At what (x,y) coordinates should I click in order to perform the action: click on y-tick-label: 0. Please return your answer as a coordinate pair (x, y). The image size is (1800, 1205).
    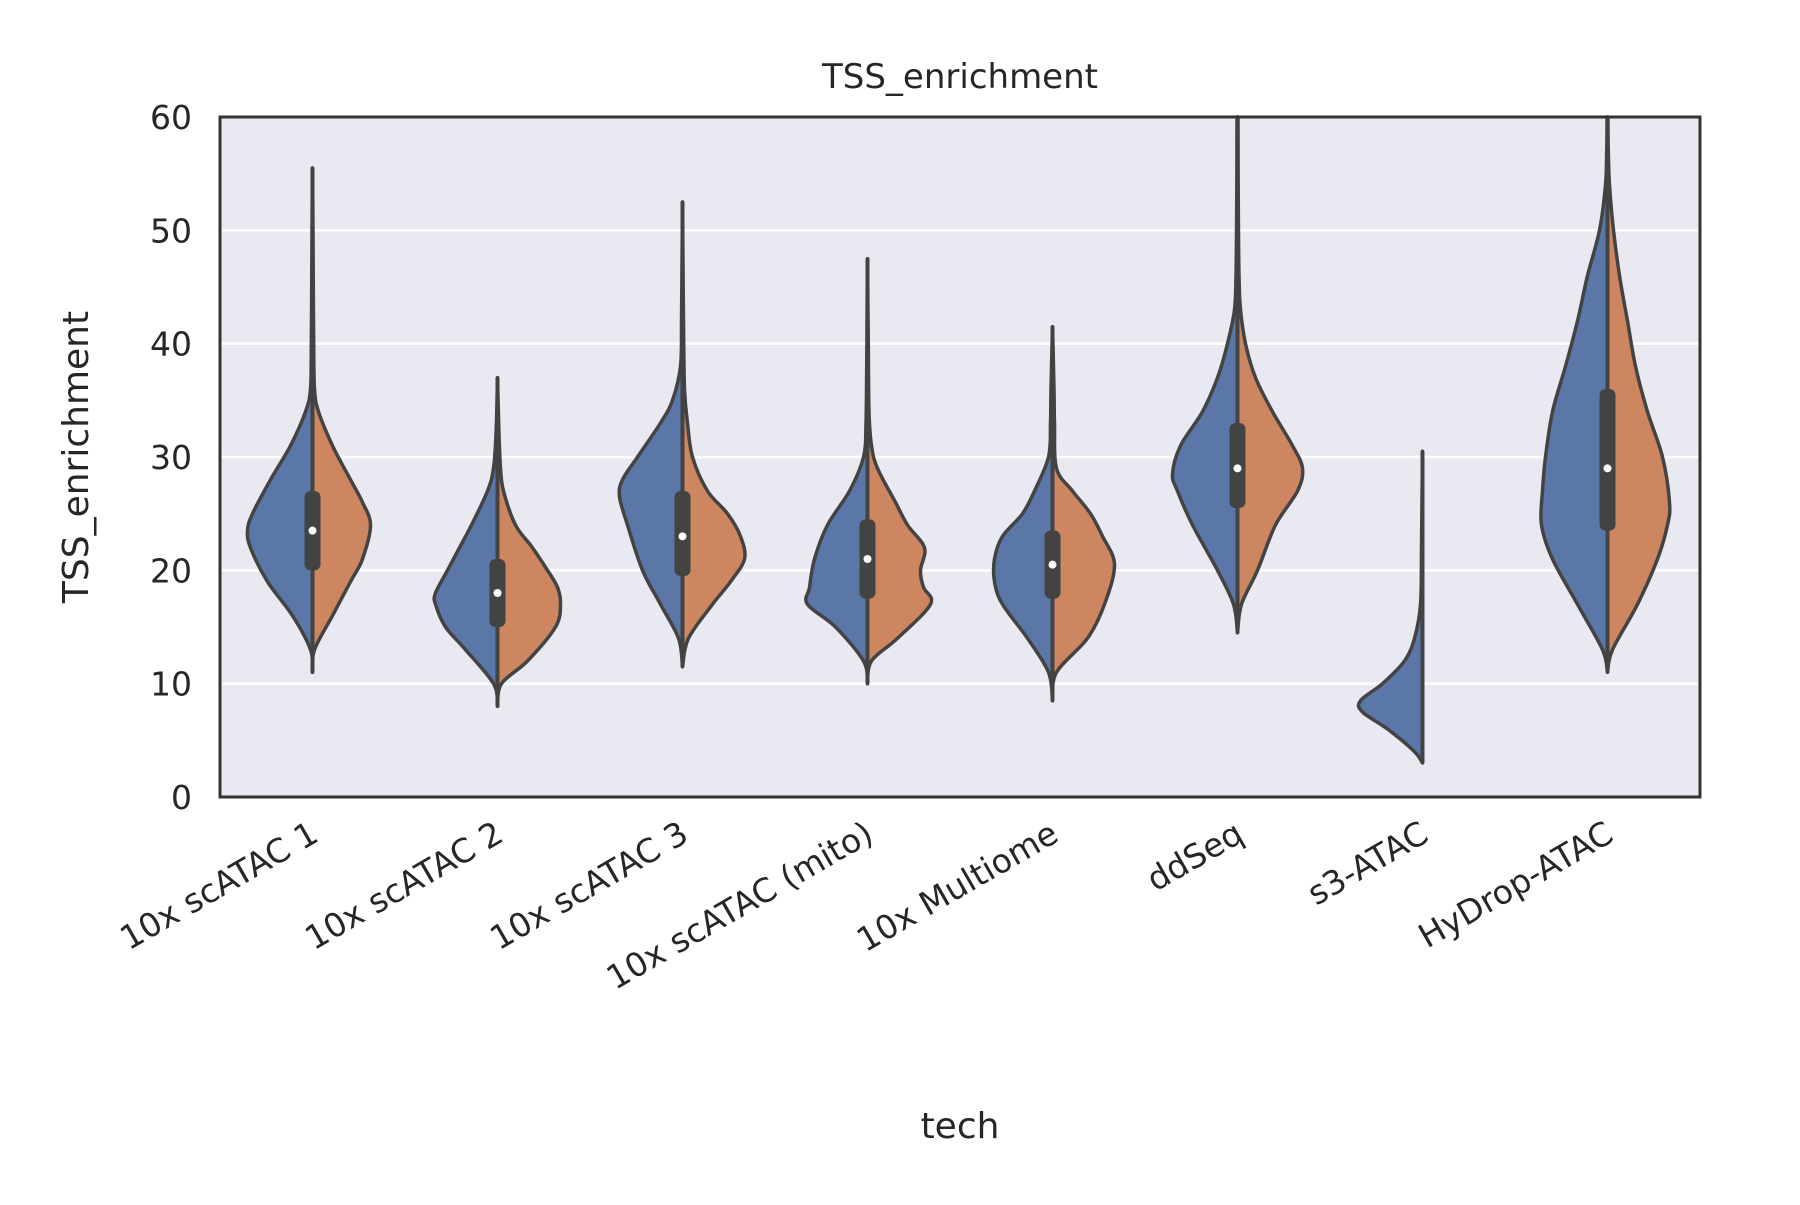
    Looking at the image, I should click on (181, 797).